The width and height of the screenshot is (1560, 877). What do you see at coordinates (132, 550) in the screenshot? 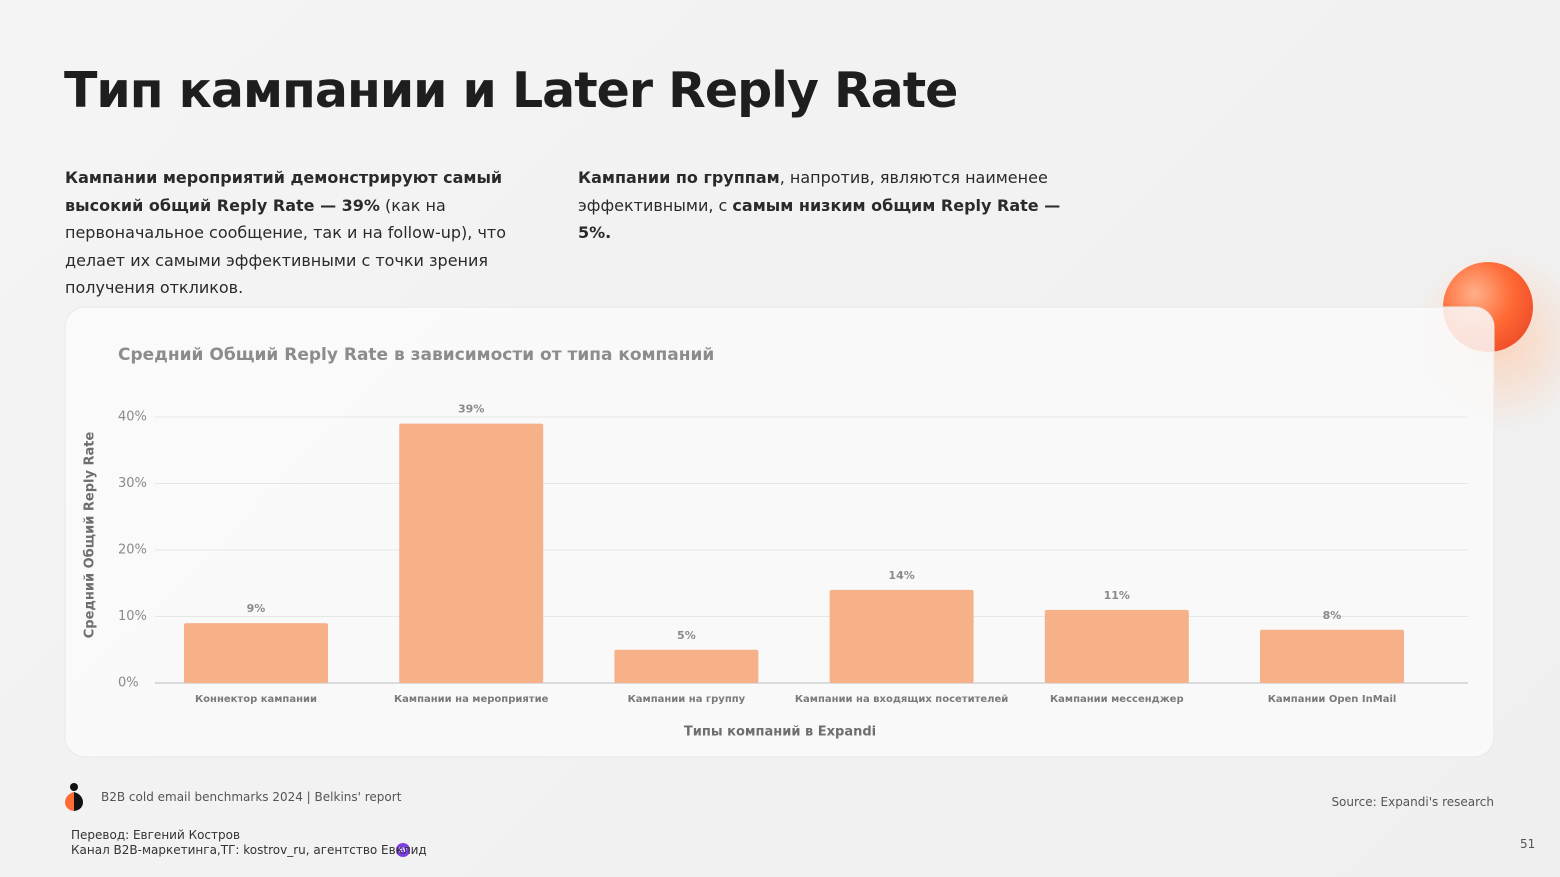
I see `y-tick-label: 20%` at bounding box center [132, 550].